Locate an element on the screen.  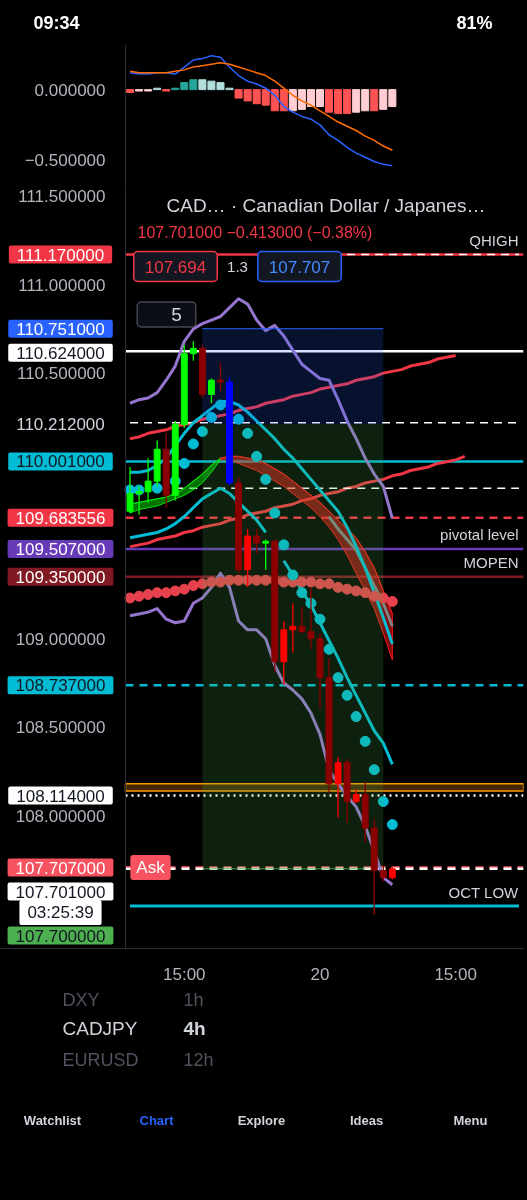
y-tick-label: 108.737000 is located at coordinates (60, 686).